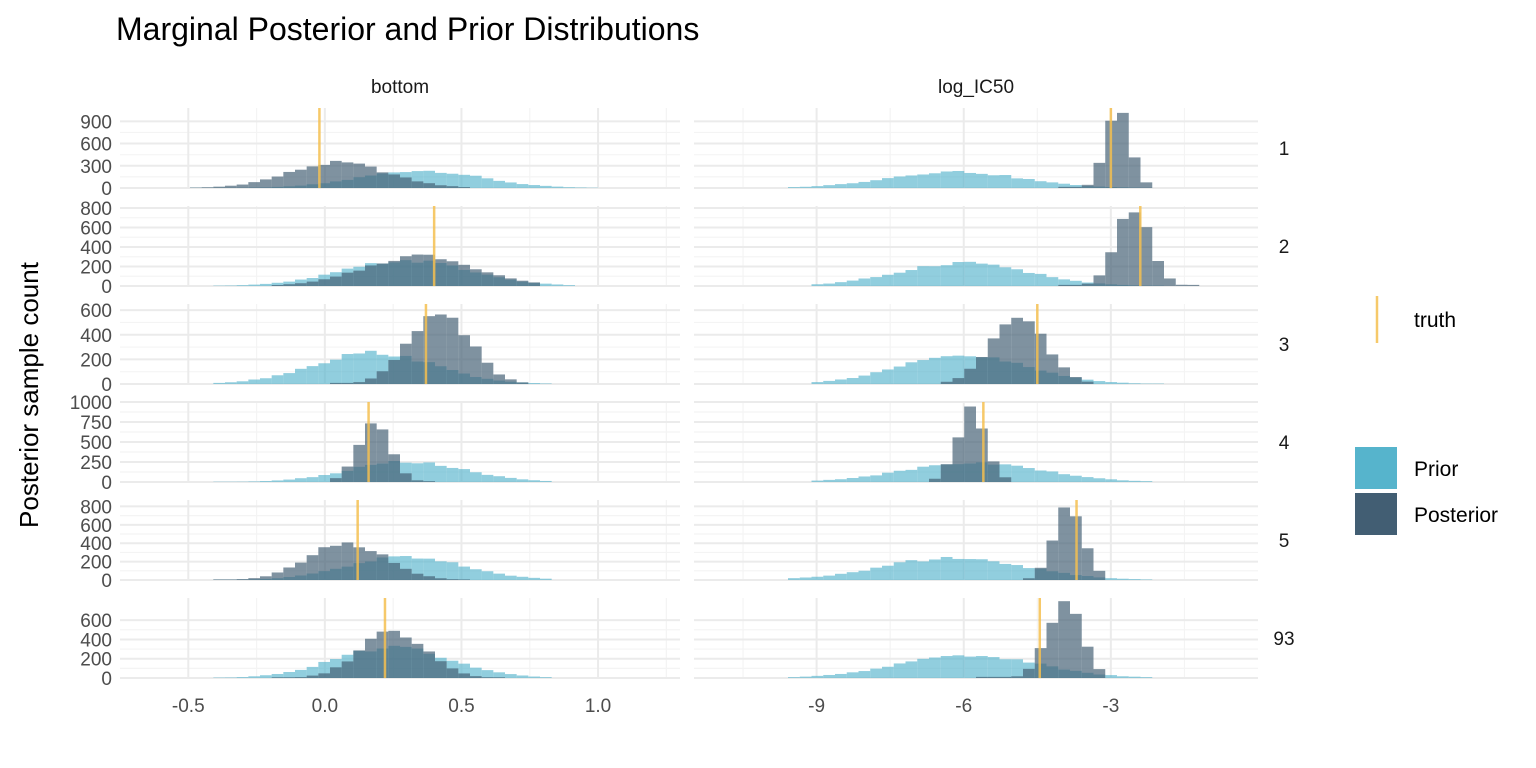 The height and width of the screenshot is (768, 1536). Describe the element at coordinates (91, 403) in the screenshot. I see `y-tick-label: 1000` at that location.